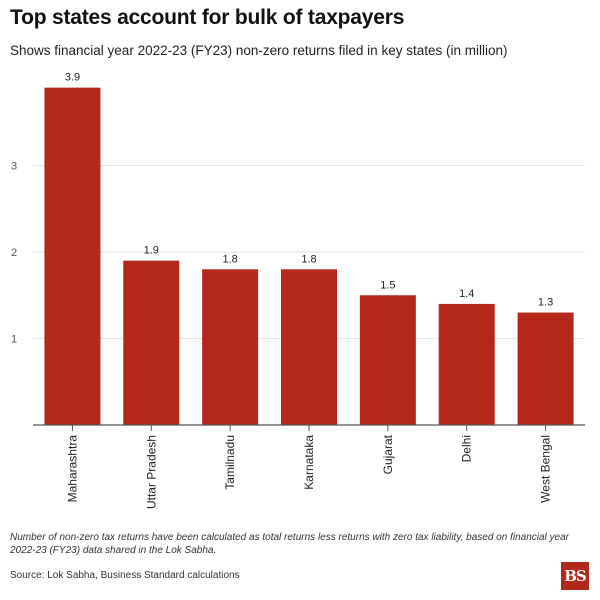  I want to click on x-tick-label: Delhi, so click(467, 448).